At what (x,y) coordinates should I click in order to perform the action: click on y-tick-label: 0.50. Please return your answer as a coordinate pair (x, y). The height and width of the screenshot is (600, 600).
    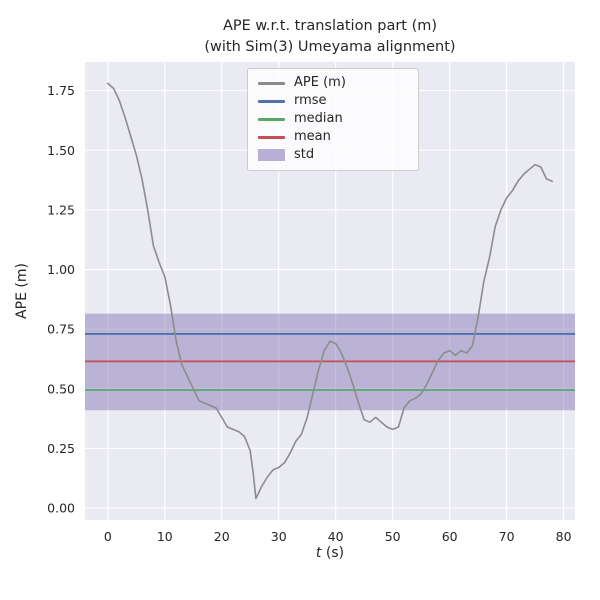
    Looking at the image, I should click on (61, 388).